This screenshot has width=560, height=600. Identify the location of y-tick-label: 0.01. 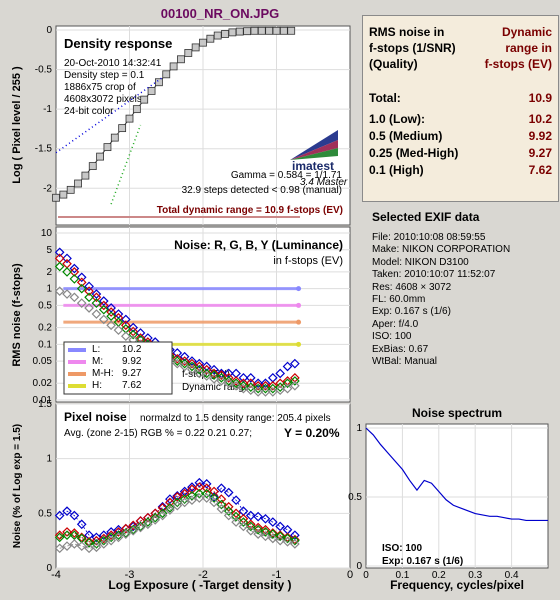
(43, 400).